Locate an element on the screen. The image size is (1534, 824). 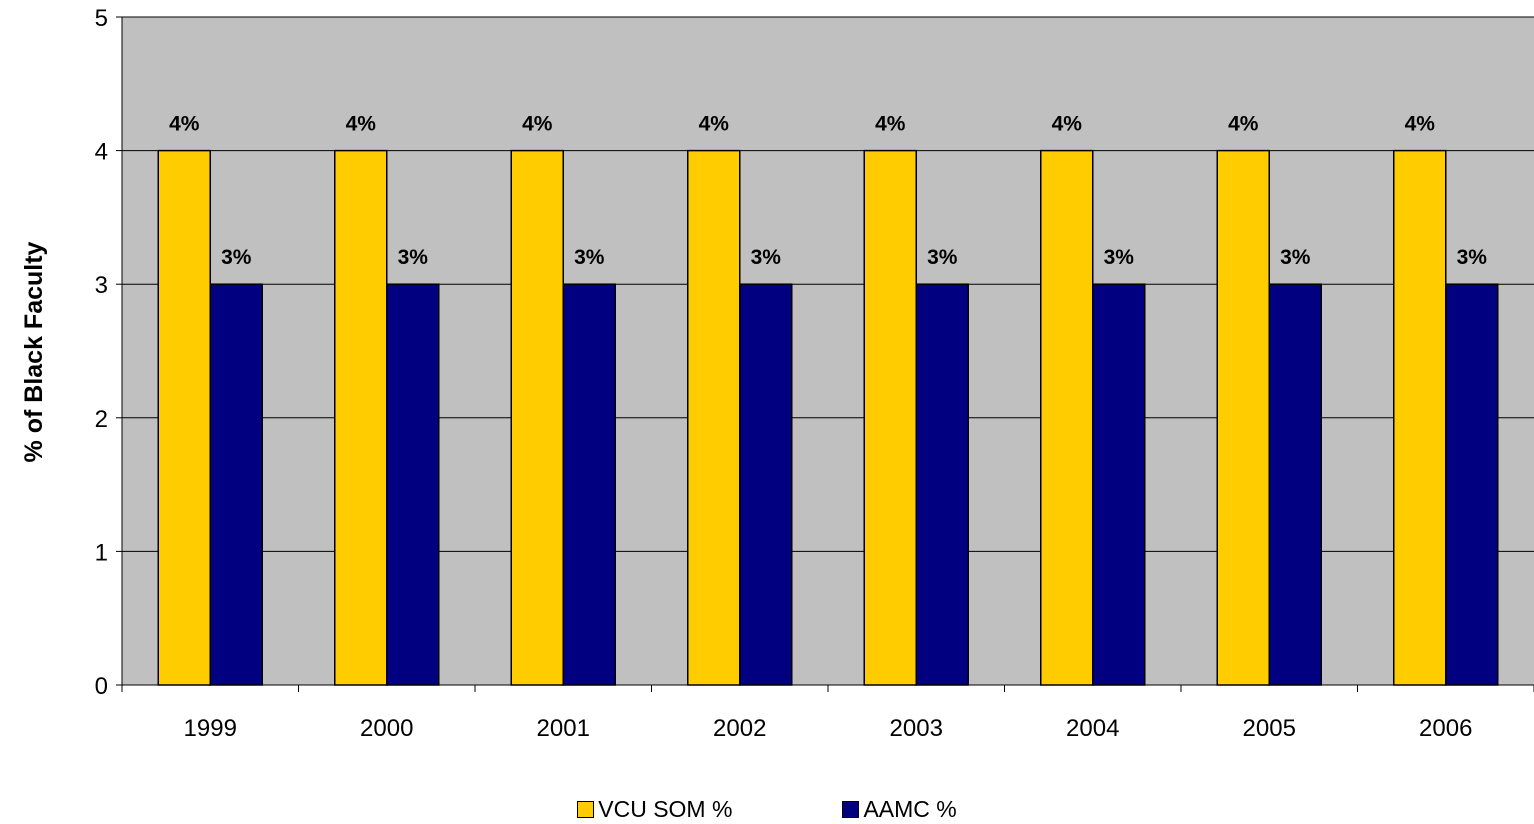
legend-item-aamc: AAMC % is located at coordinates (899, 809).